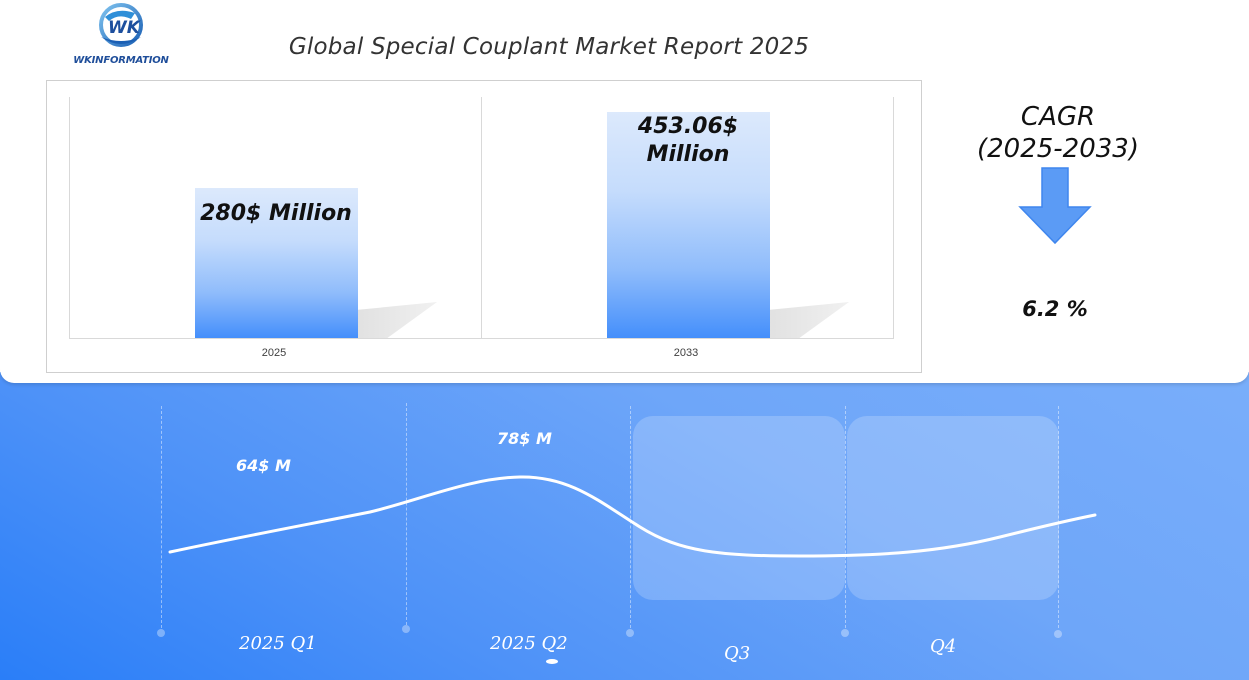 The width and height of the screenshot is (1249, 680). Describe the element at coordinates (845, 517) in the screenshot. I see `gridline-q4` at that location.